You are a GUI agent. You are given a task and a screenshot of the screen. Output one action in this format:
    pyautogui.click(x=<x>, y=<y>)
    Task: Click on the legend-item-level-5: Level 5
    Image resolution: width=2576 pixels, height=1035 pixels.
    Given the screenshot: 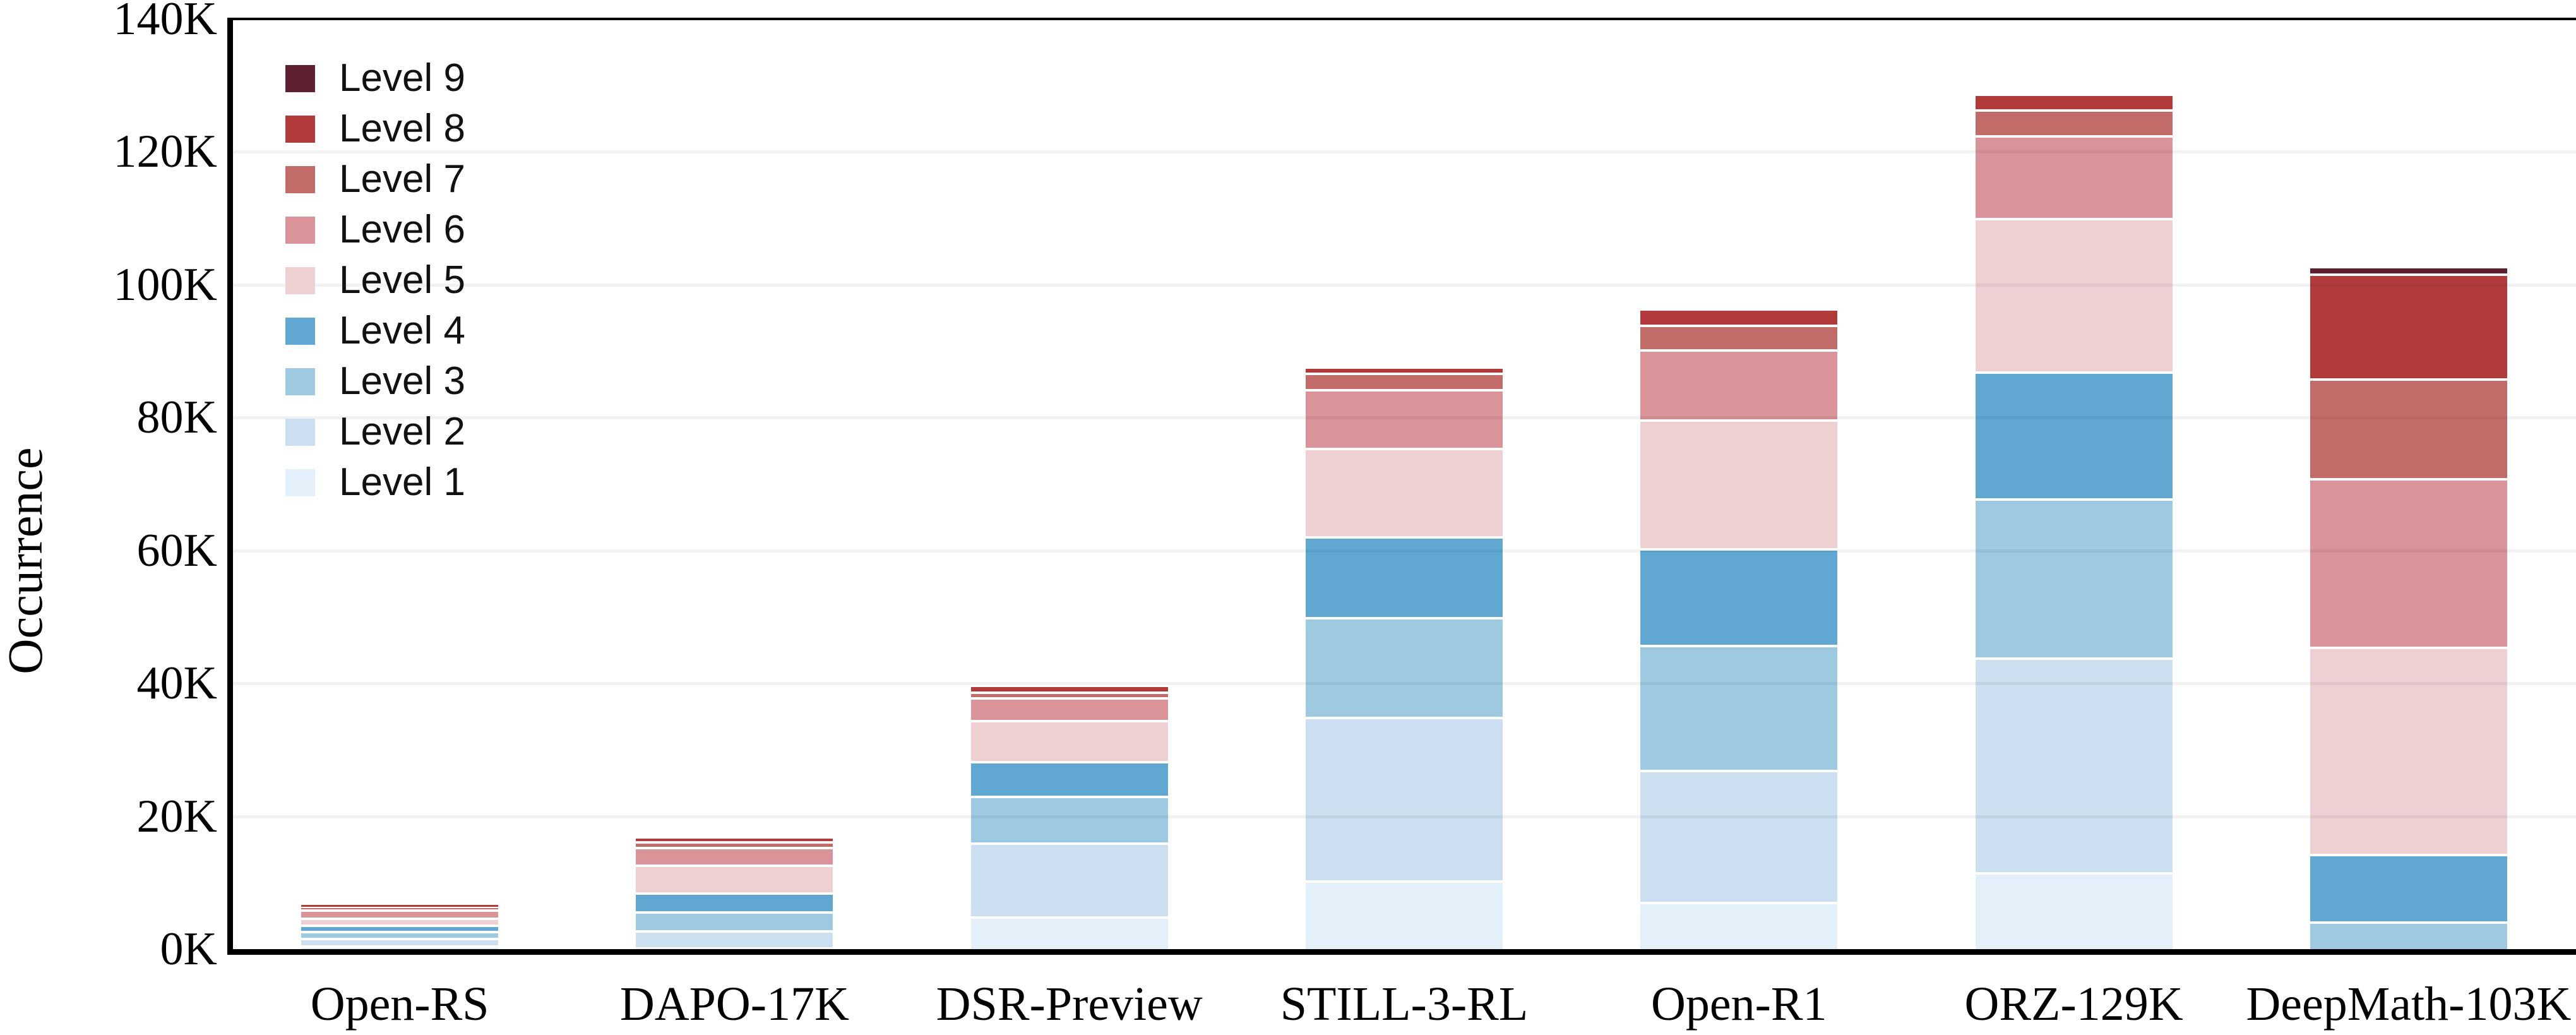 What is the action you would take?
    pyautogui.click(x=375, y=280)
    